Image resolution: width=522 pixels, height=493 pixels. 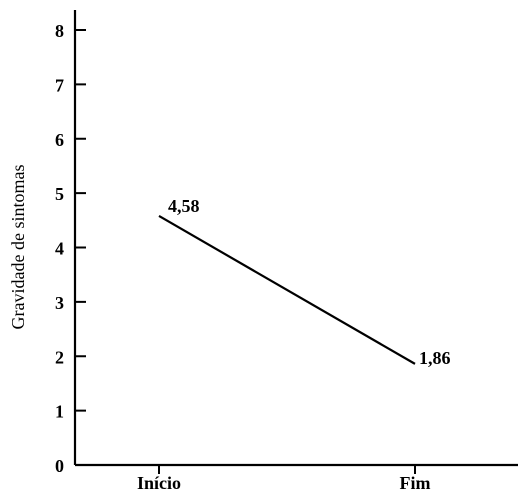 What do you see at coordinates (59, 249) in the screenshot?
I see `y-tick-label: 4` at bounding box center [59, 249].